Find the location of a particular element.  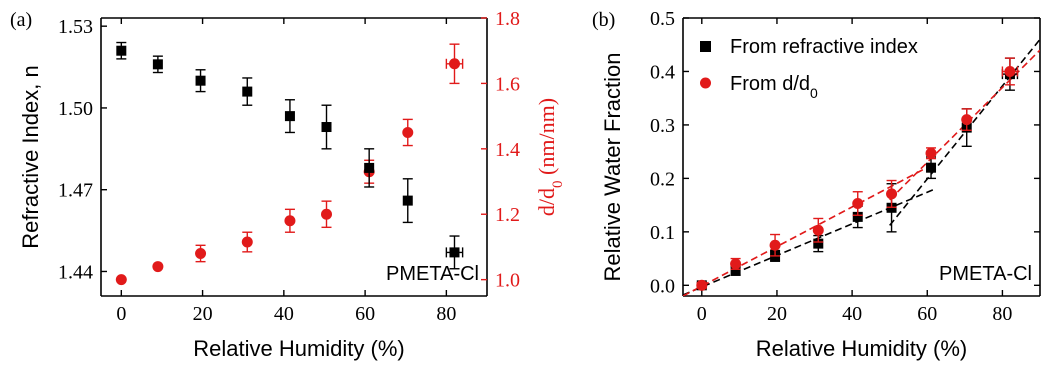

panel-label-b: (b) is located at coordinates (603, 20).